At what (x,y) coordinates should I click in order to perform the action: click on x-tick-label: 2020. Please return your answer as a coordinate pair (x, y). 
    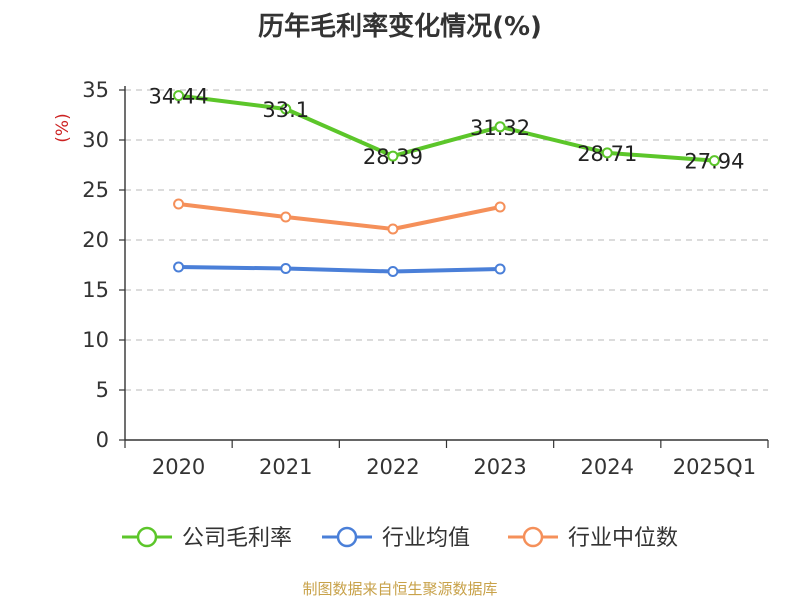
    Looking at the image, I should click on (178, 467).